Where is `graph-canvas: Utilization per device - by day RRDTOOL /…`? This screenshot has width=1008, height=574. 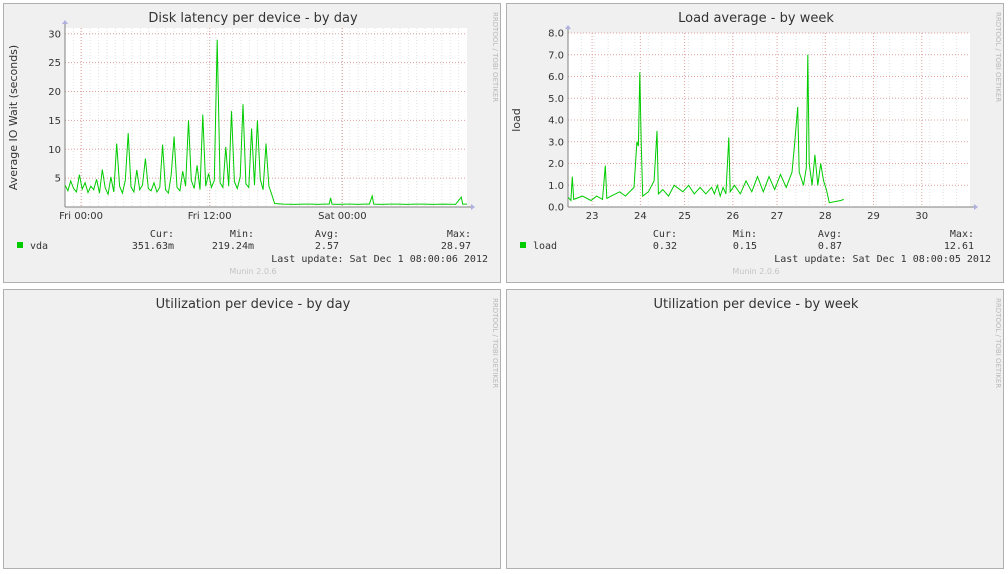
graph-canvas: Utilization per device - by day RRDTOOL /… is located at coordinates (327, 342).